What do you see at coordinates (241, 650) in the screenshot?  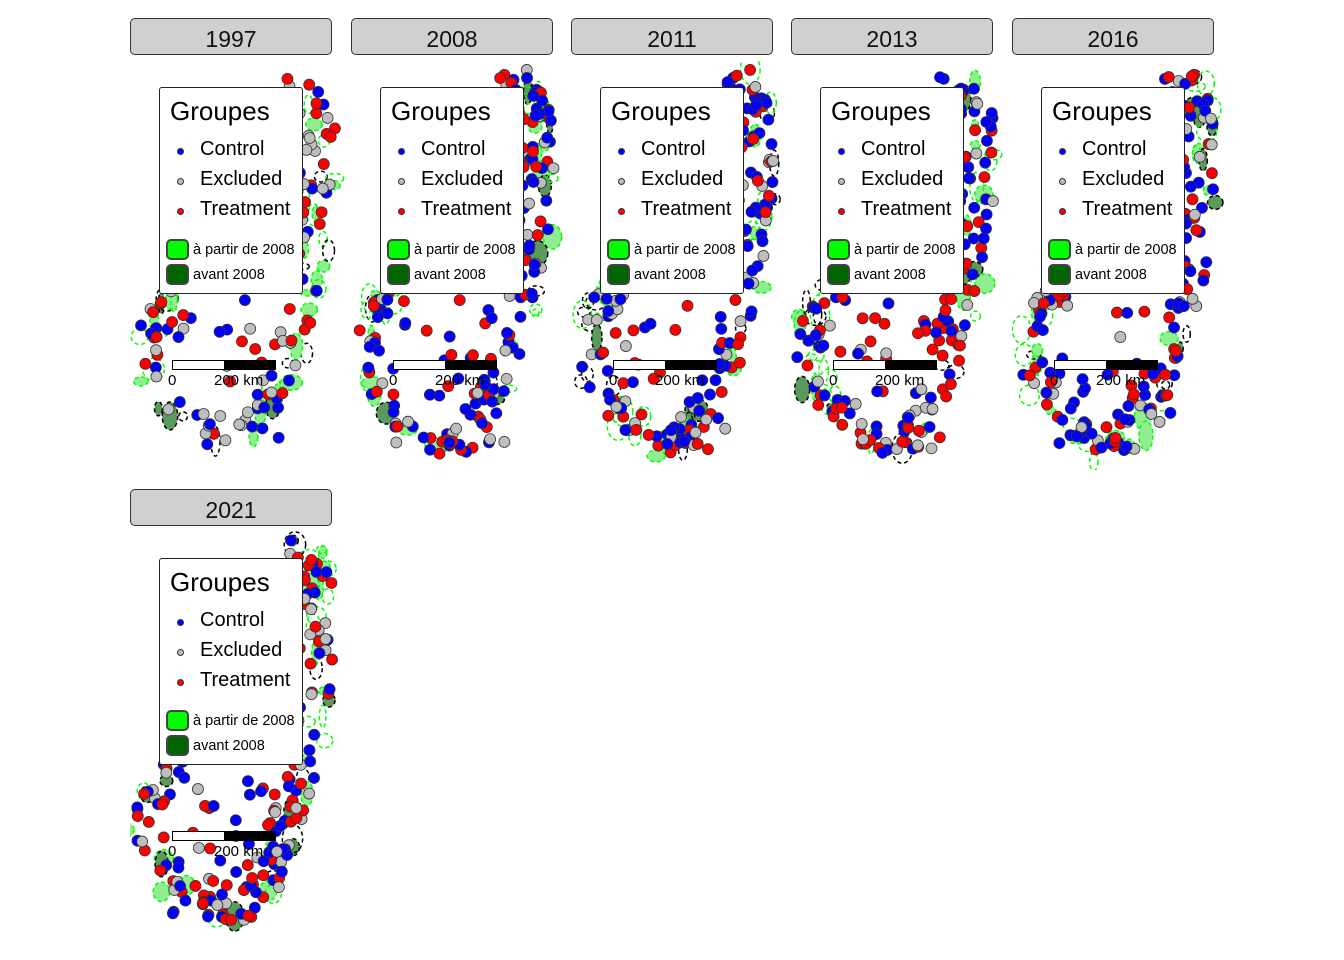 I see `legend-label-excluded: Excluded` at bounding box center [241, 650].